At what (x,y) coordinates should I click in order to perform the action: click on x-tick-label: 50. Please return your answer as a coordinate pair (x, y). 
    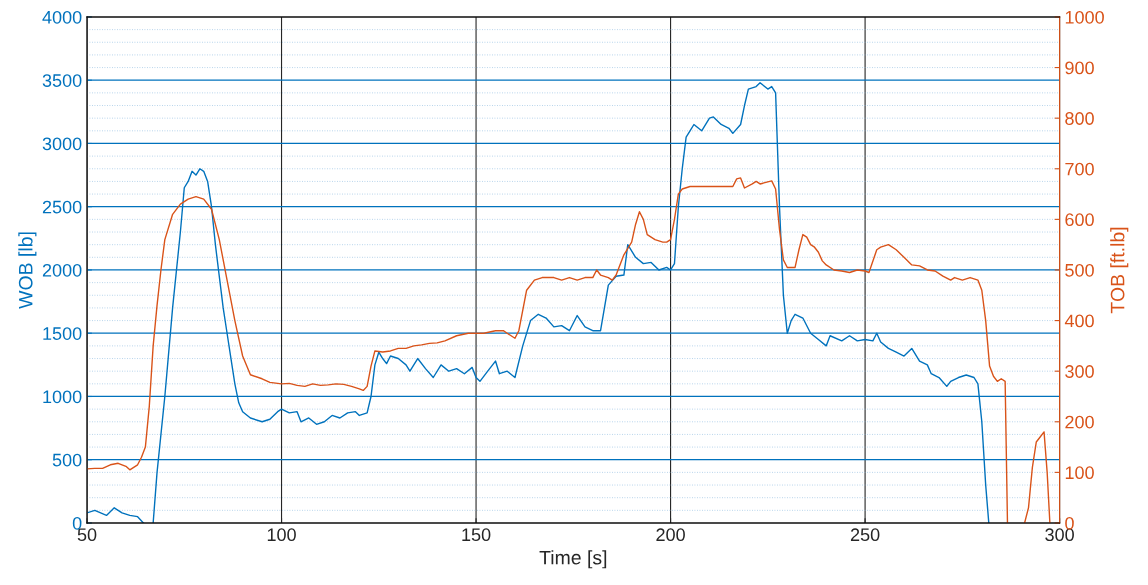
    Looking at the image, I should click on (87, 535).